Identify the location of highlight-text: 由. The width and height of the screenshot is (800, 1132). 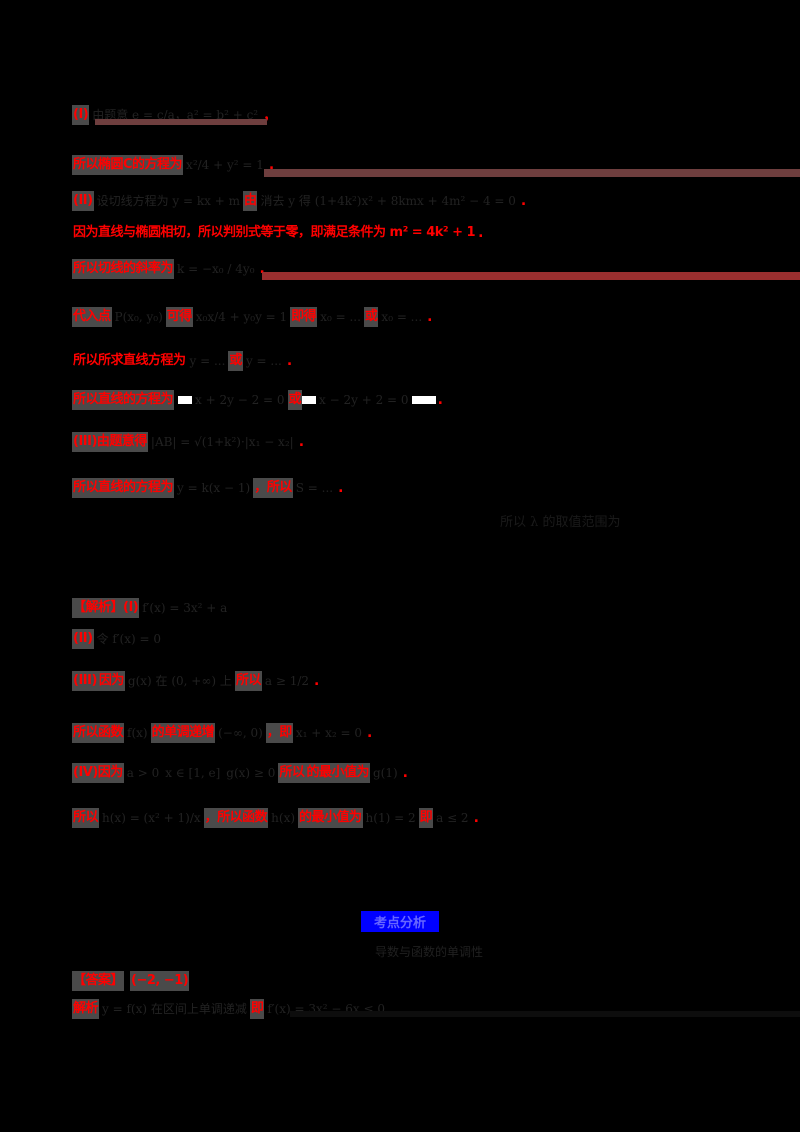
(250, 201).